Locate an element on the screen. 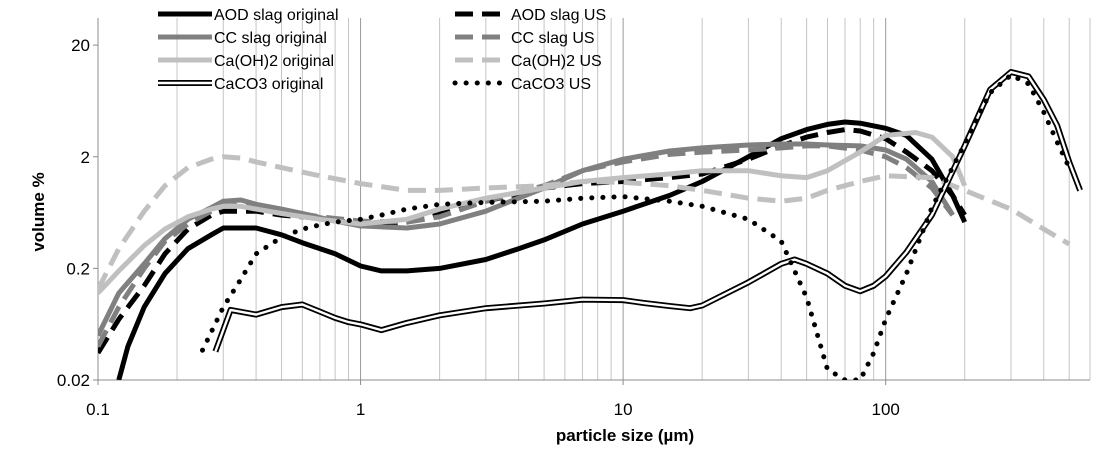 This screenshot has width=1098, height=450. y-axis-title: volume % is located at coordinates (38, 211).